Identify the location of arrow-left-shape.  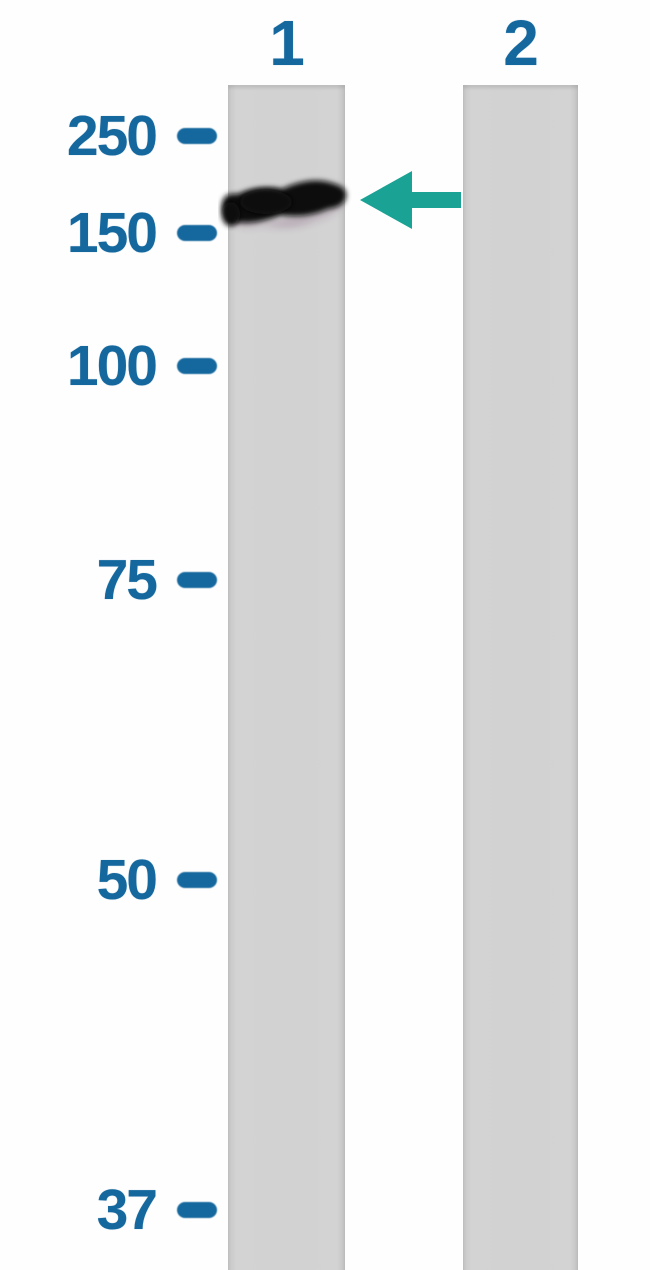
(410, 200).